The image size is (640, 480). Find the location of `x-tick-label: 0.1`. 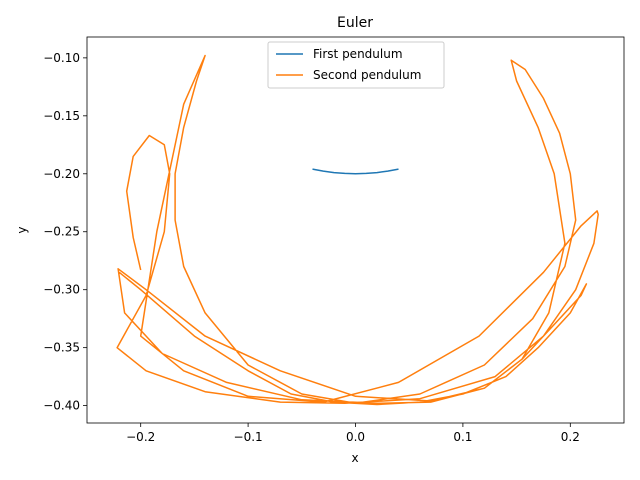

x-tick-label: 0.1 is located at coordinates (462, 437).